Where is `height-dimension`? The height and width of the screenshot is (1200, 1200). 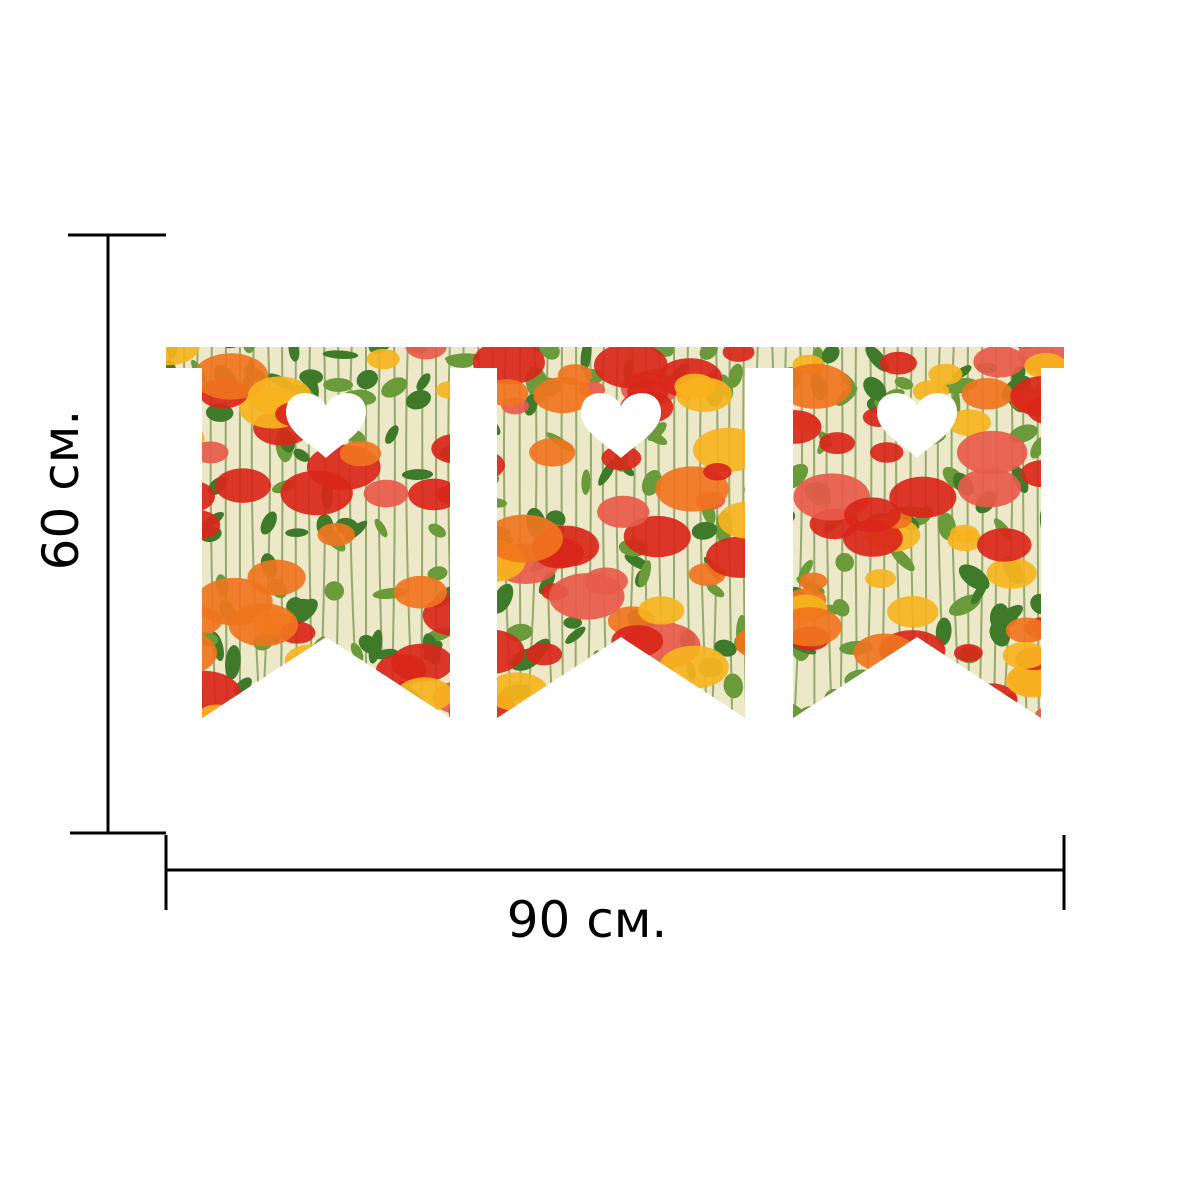
height-dimension is located at coordinates (117, 534).